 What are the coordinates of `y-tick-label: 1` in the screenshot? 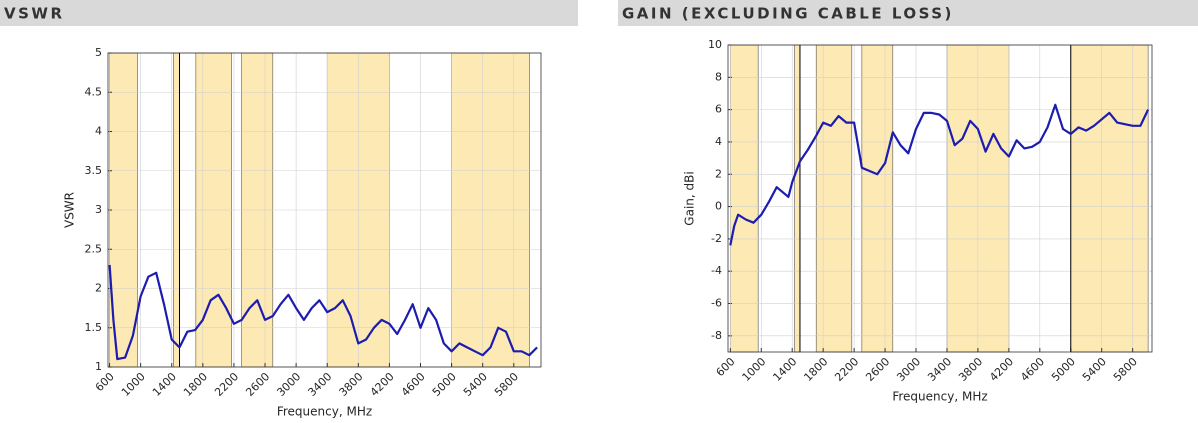 It's located at (98, 366).